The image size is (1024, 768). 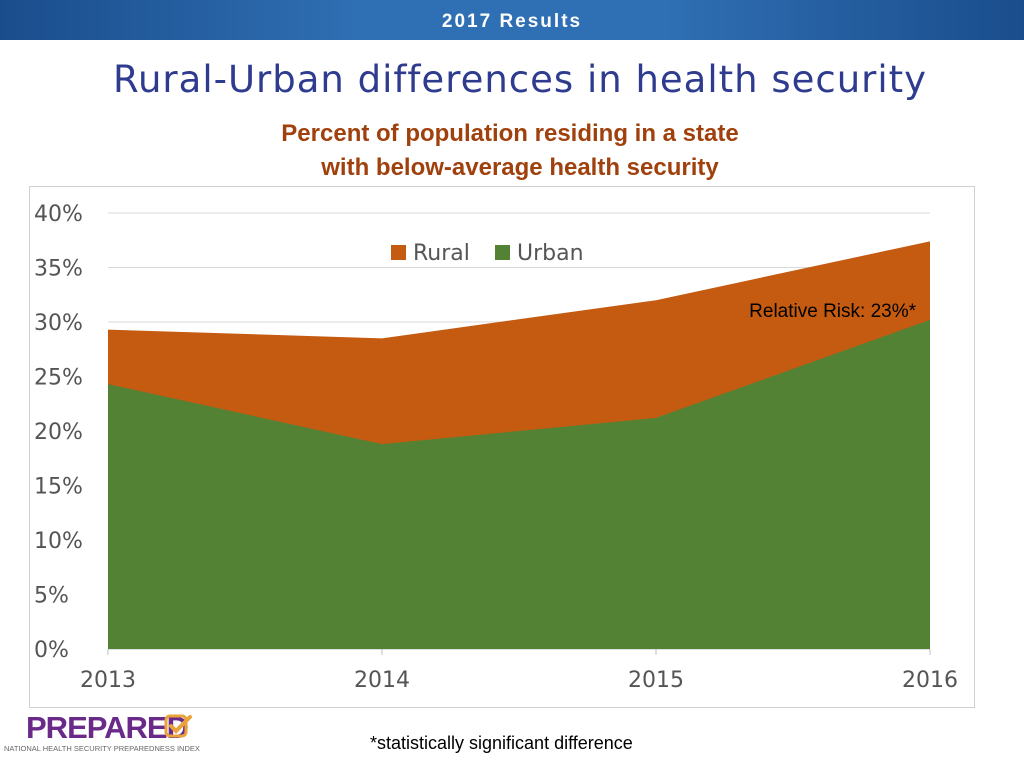 What do you see at coordinates (58, 541) in the screenshot?
I see `y-tick-label: 10%` at bounding box center [58, 541].